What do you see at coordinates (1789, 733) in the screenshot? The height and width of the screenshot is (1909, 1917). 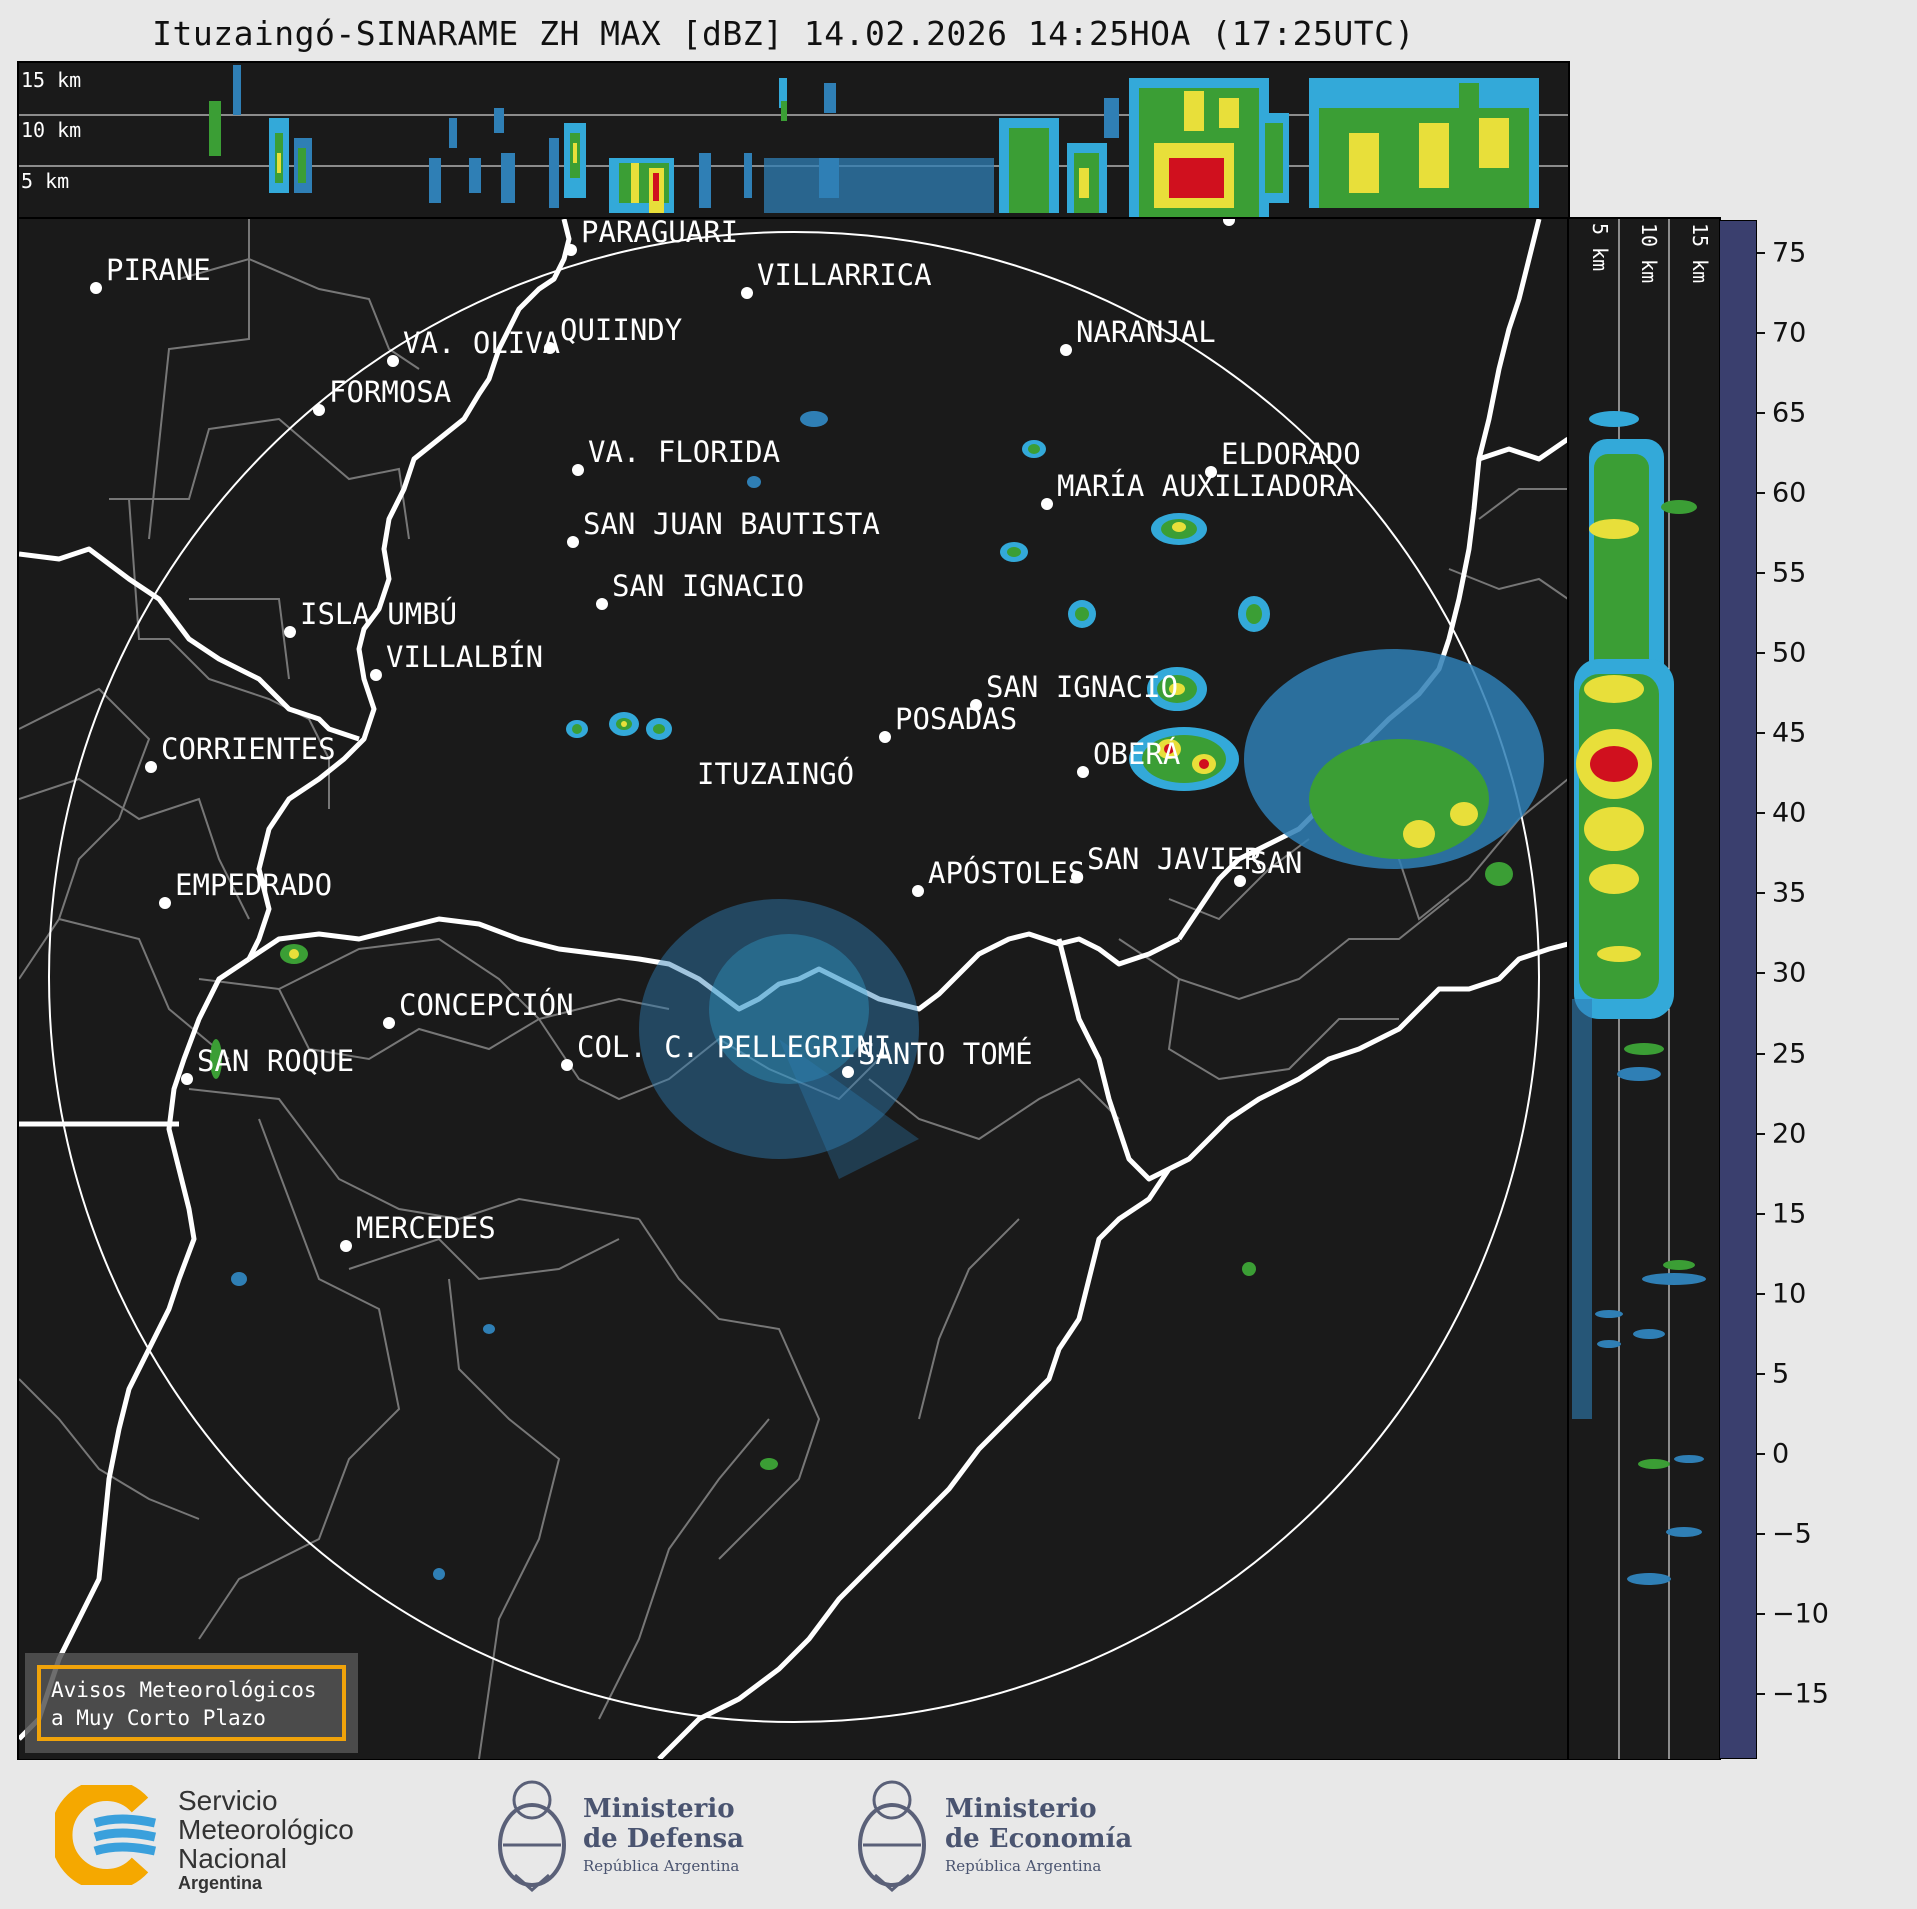 I see `colorbar-tick-label: 45` at bounding box center [1789, 733].